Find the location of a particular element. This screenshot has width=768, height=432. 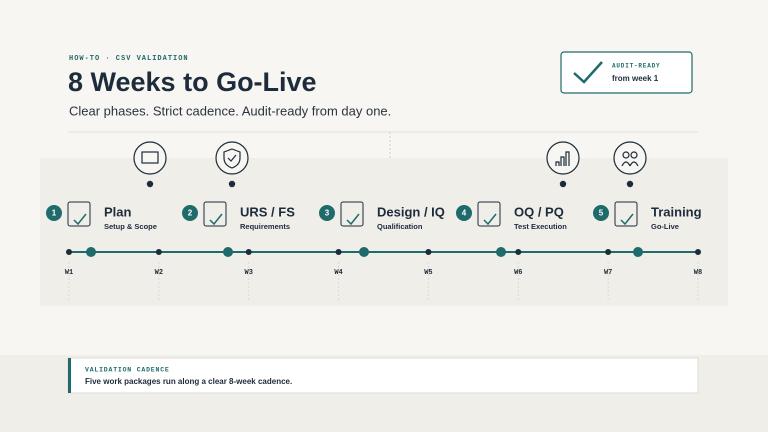

week-label: W6 is located at coordinates (518, 273).